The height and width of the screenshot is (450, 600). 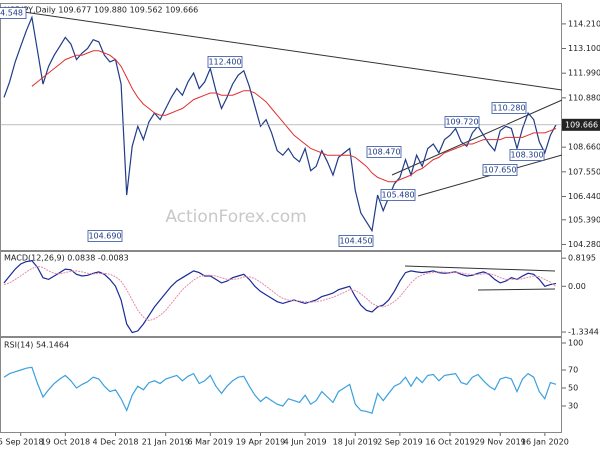 I want to click on x-tick-label: 5 Sep 2018, so click(x=22, y=442).